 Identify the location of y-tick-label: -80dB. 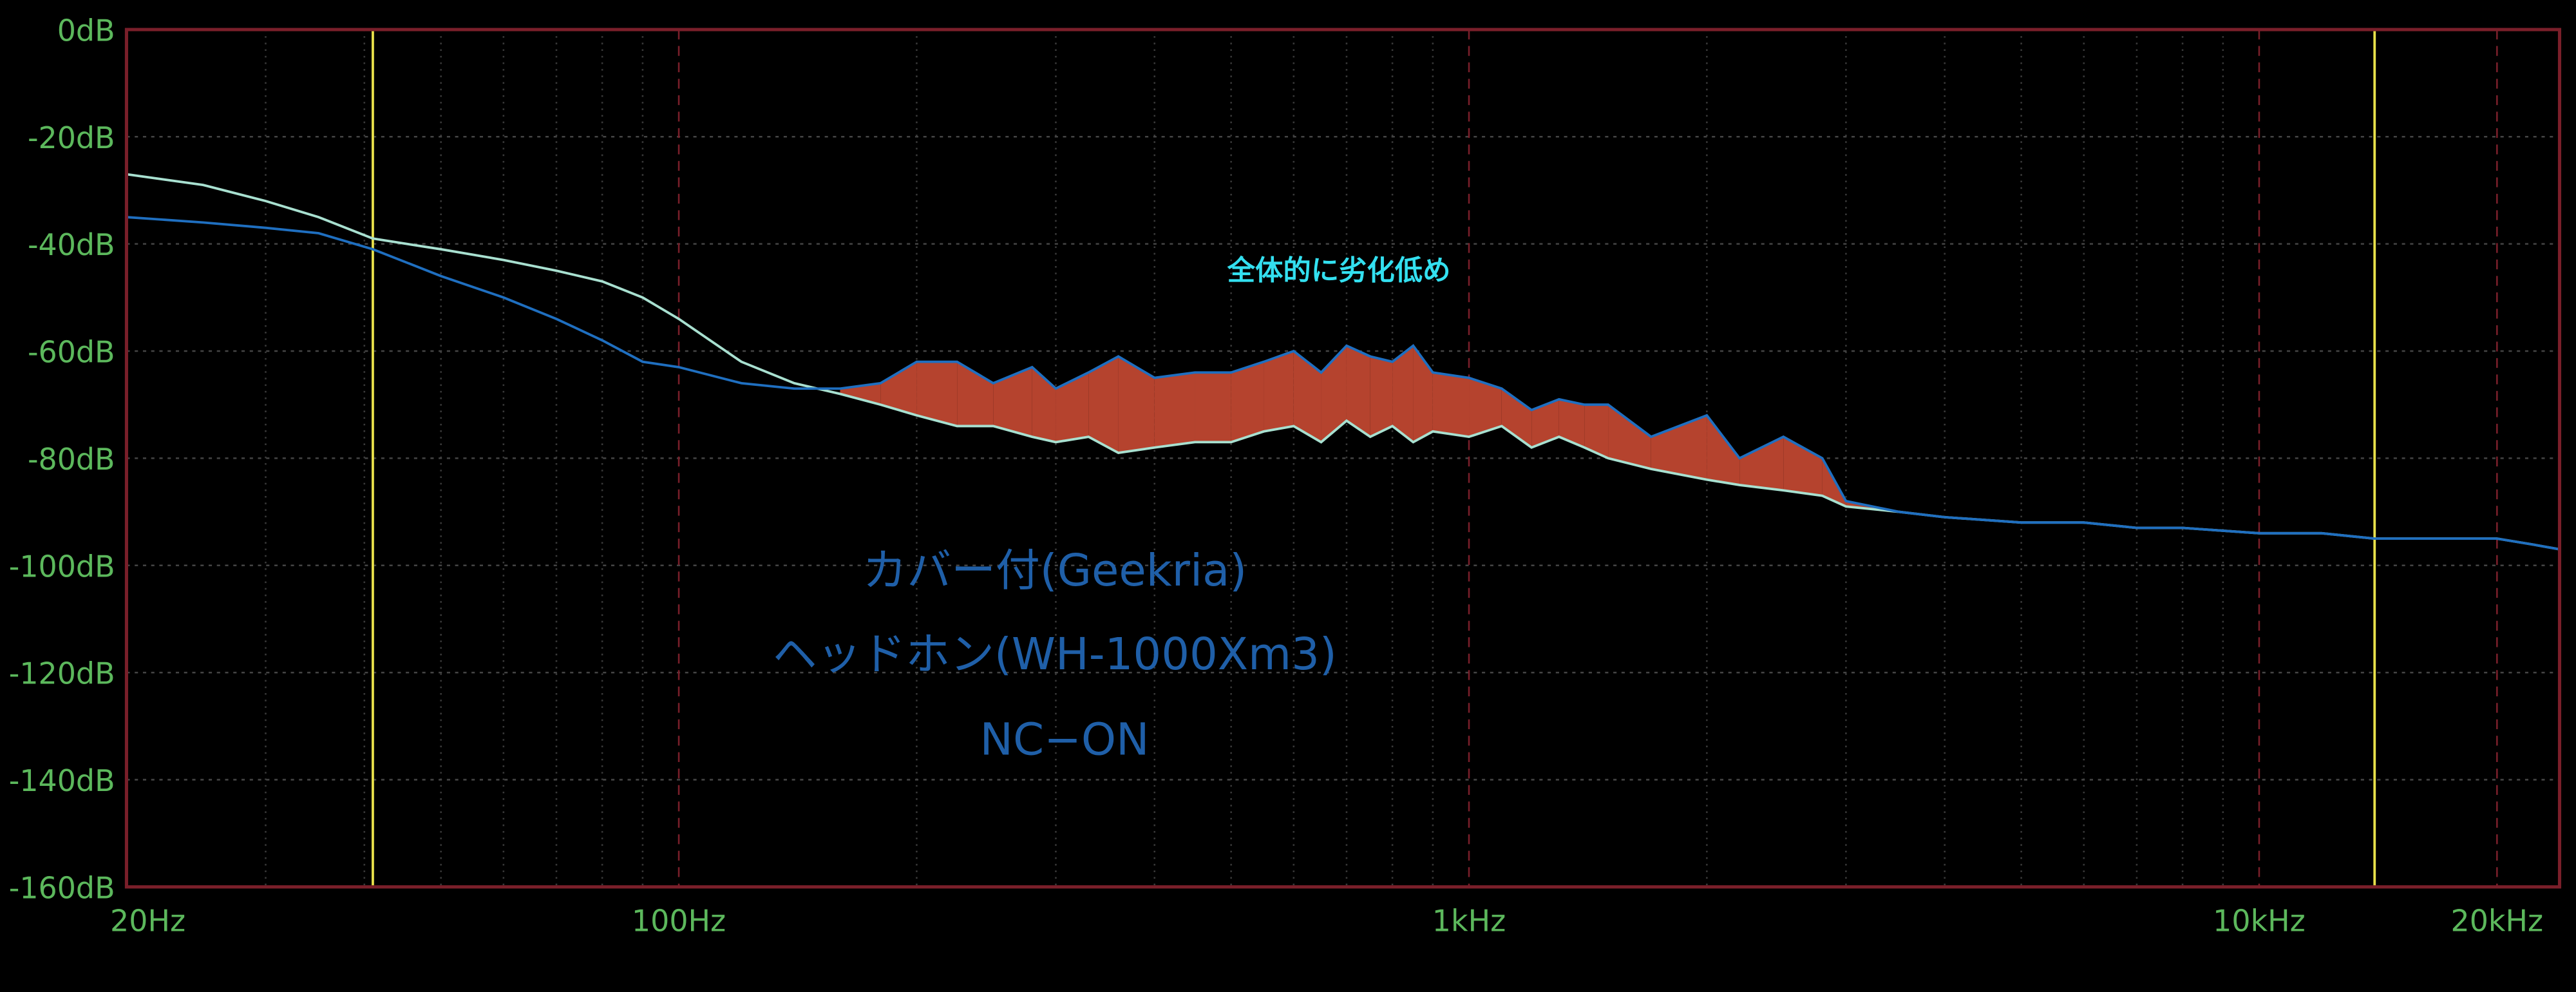
(71, 459).